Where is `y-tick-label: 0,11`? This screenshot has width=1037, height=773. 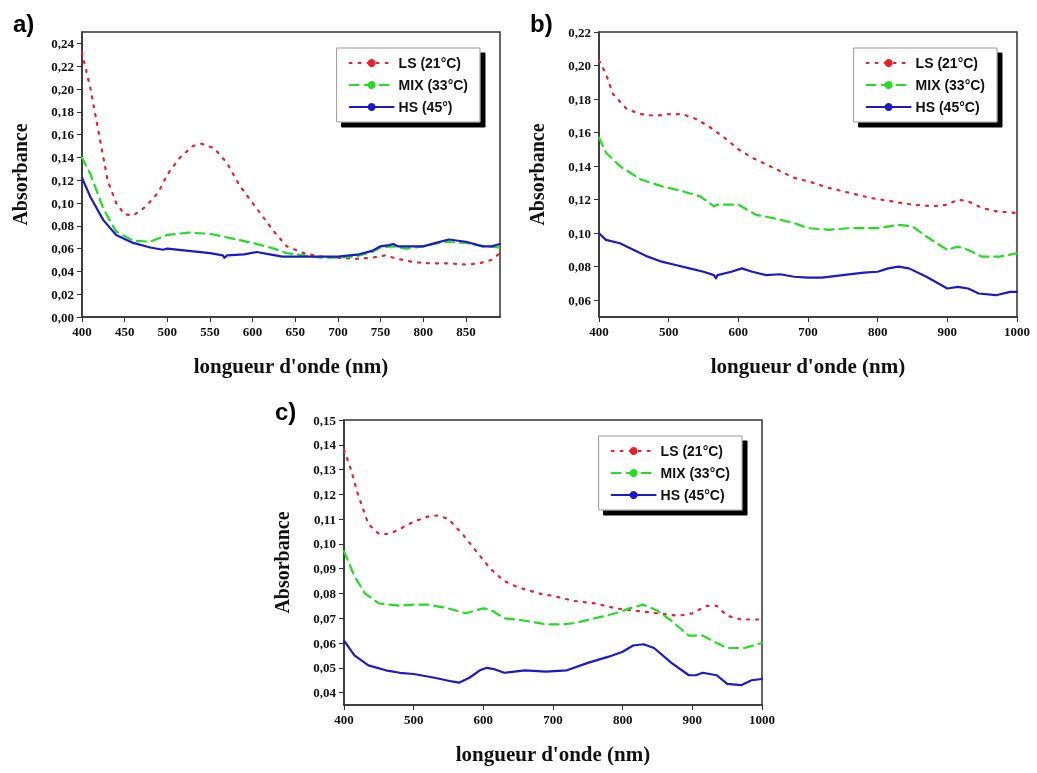 y-tick-label: 0,11 is located at coordinates (324, 519).